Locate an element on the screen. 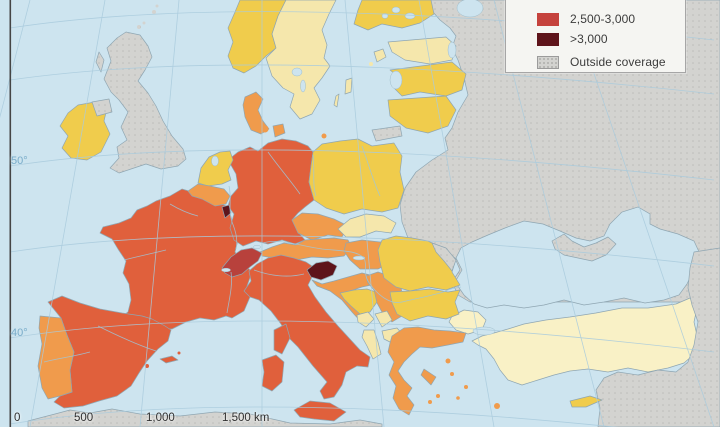 The width and height of the screenshot is (720, 427). map-legend: 2,500-3,000 >3,000 Outside coverage is located at coordinates (595, 36).